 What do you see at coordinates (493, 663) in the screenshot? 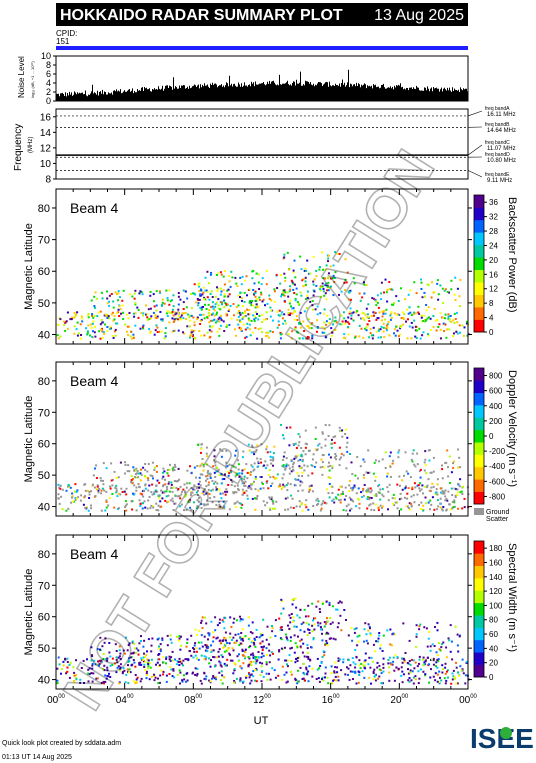
I see `colorbar-tick-label: 20` at bounding box center [493, 663].